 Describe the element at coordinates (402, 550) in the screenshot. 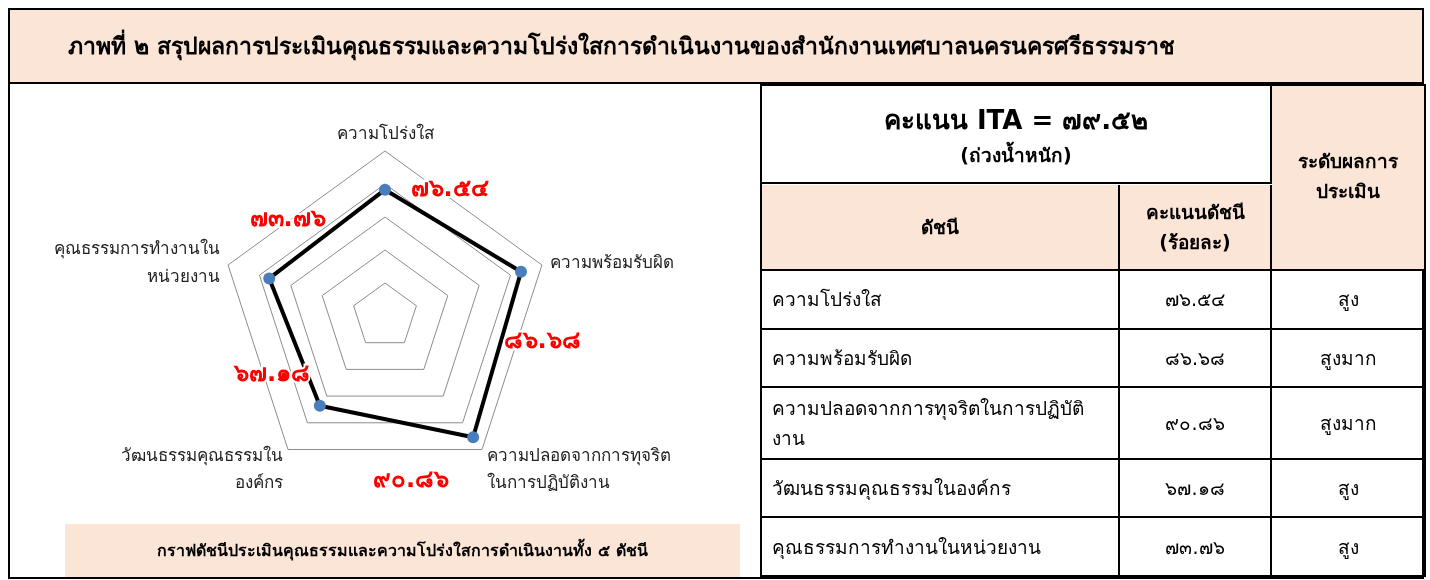

I see `text: กราฟดัชนีประเมินคุณธรรมและความโปร่งใสการดำเนินงานทั้ง ๕ ดัชนี` at that location.